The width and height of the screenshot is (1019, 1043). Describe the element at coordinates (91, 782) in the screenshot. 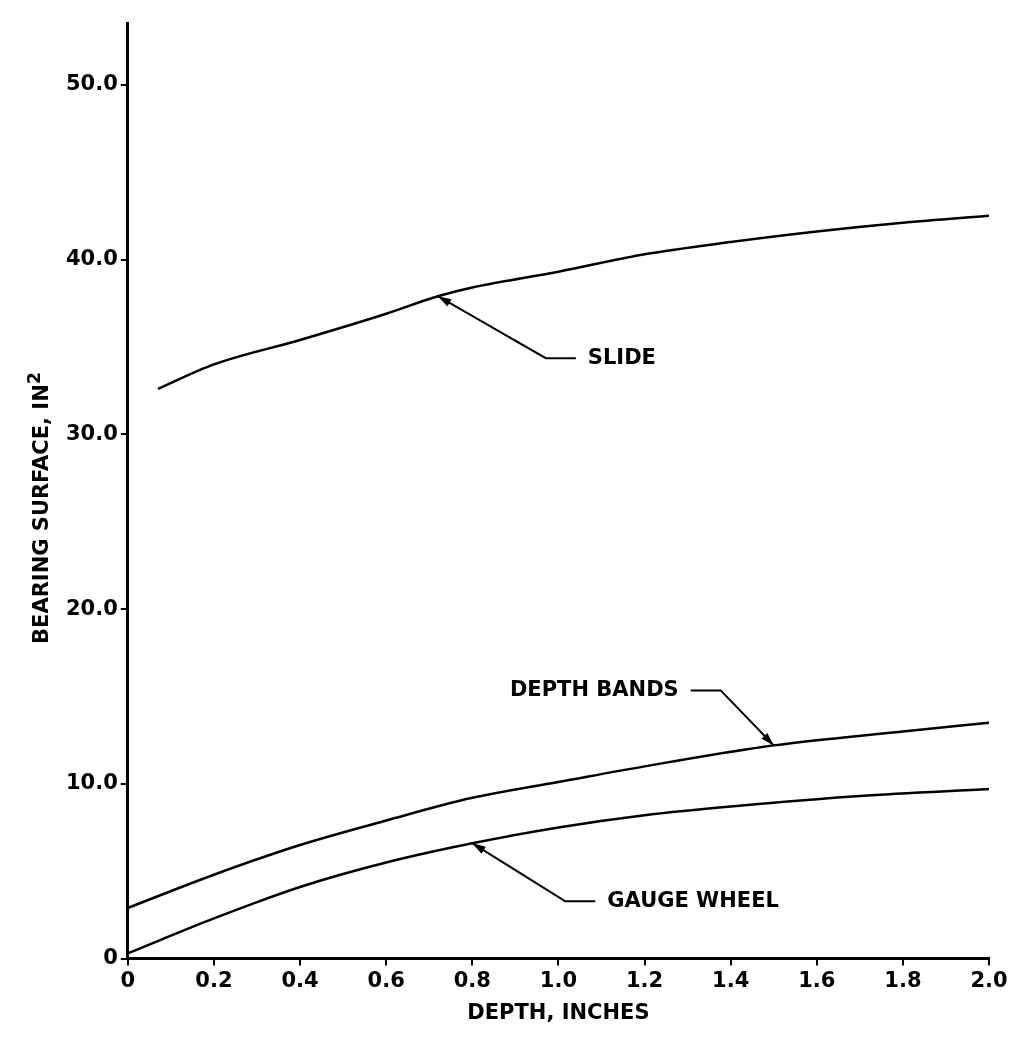

I see `y-tick-label: 10.0` at that location.